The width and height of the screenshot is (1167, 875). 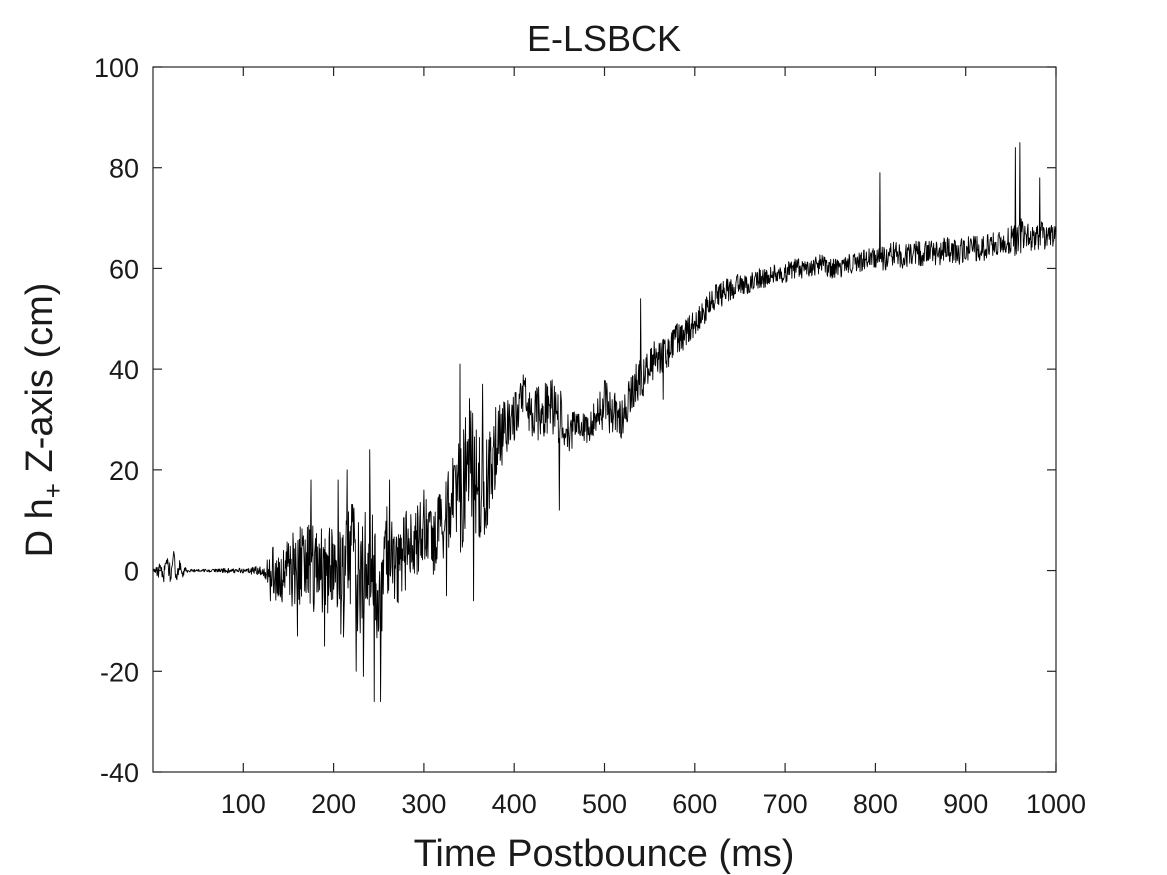 What do you see at coordinates (423, 804) in the screenshot?
I see `x-tick-label-300: 300` at bounding box center [423, 804].